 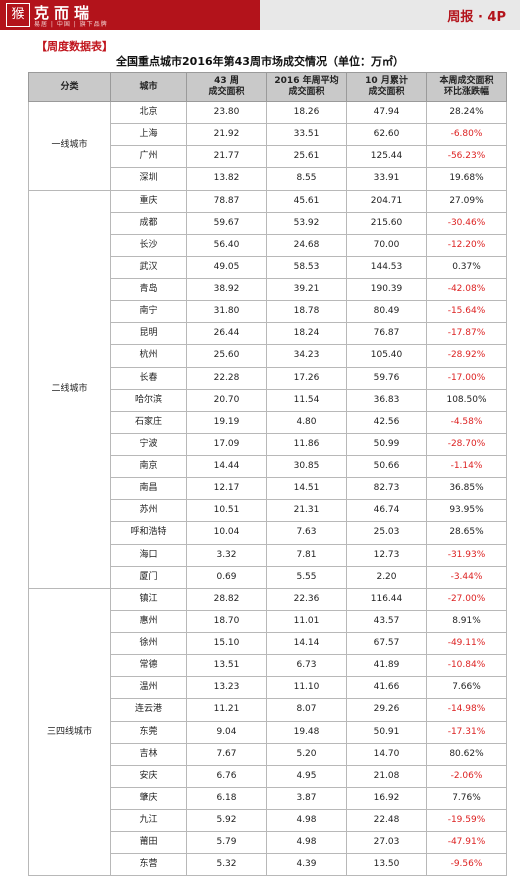 What do you see at coordinates (268, 489) in the screenshot?
I see `table-row: 南昌 12.17 14.51 82.73 36.85%` at bounding box center [268, 489].